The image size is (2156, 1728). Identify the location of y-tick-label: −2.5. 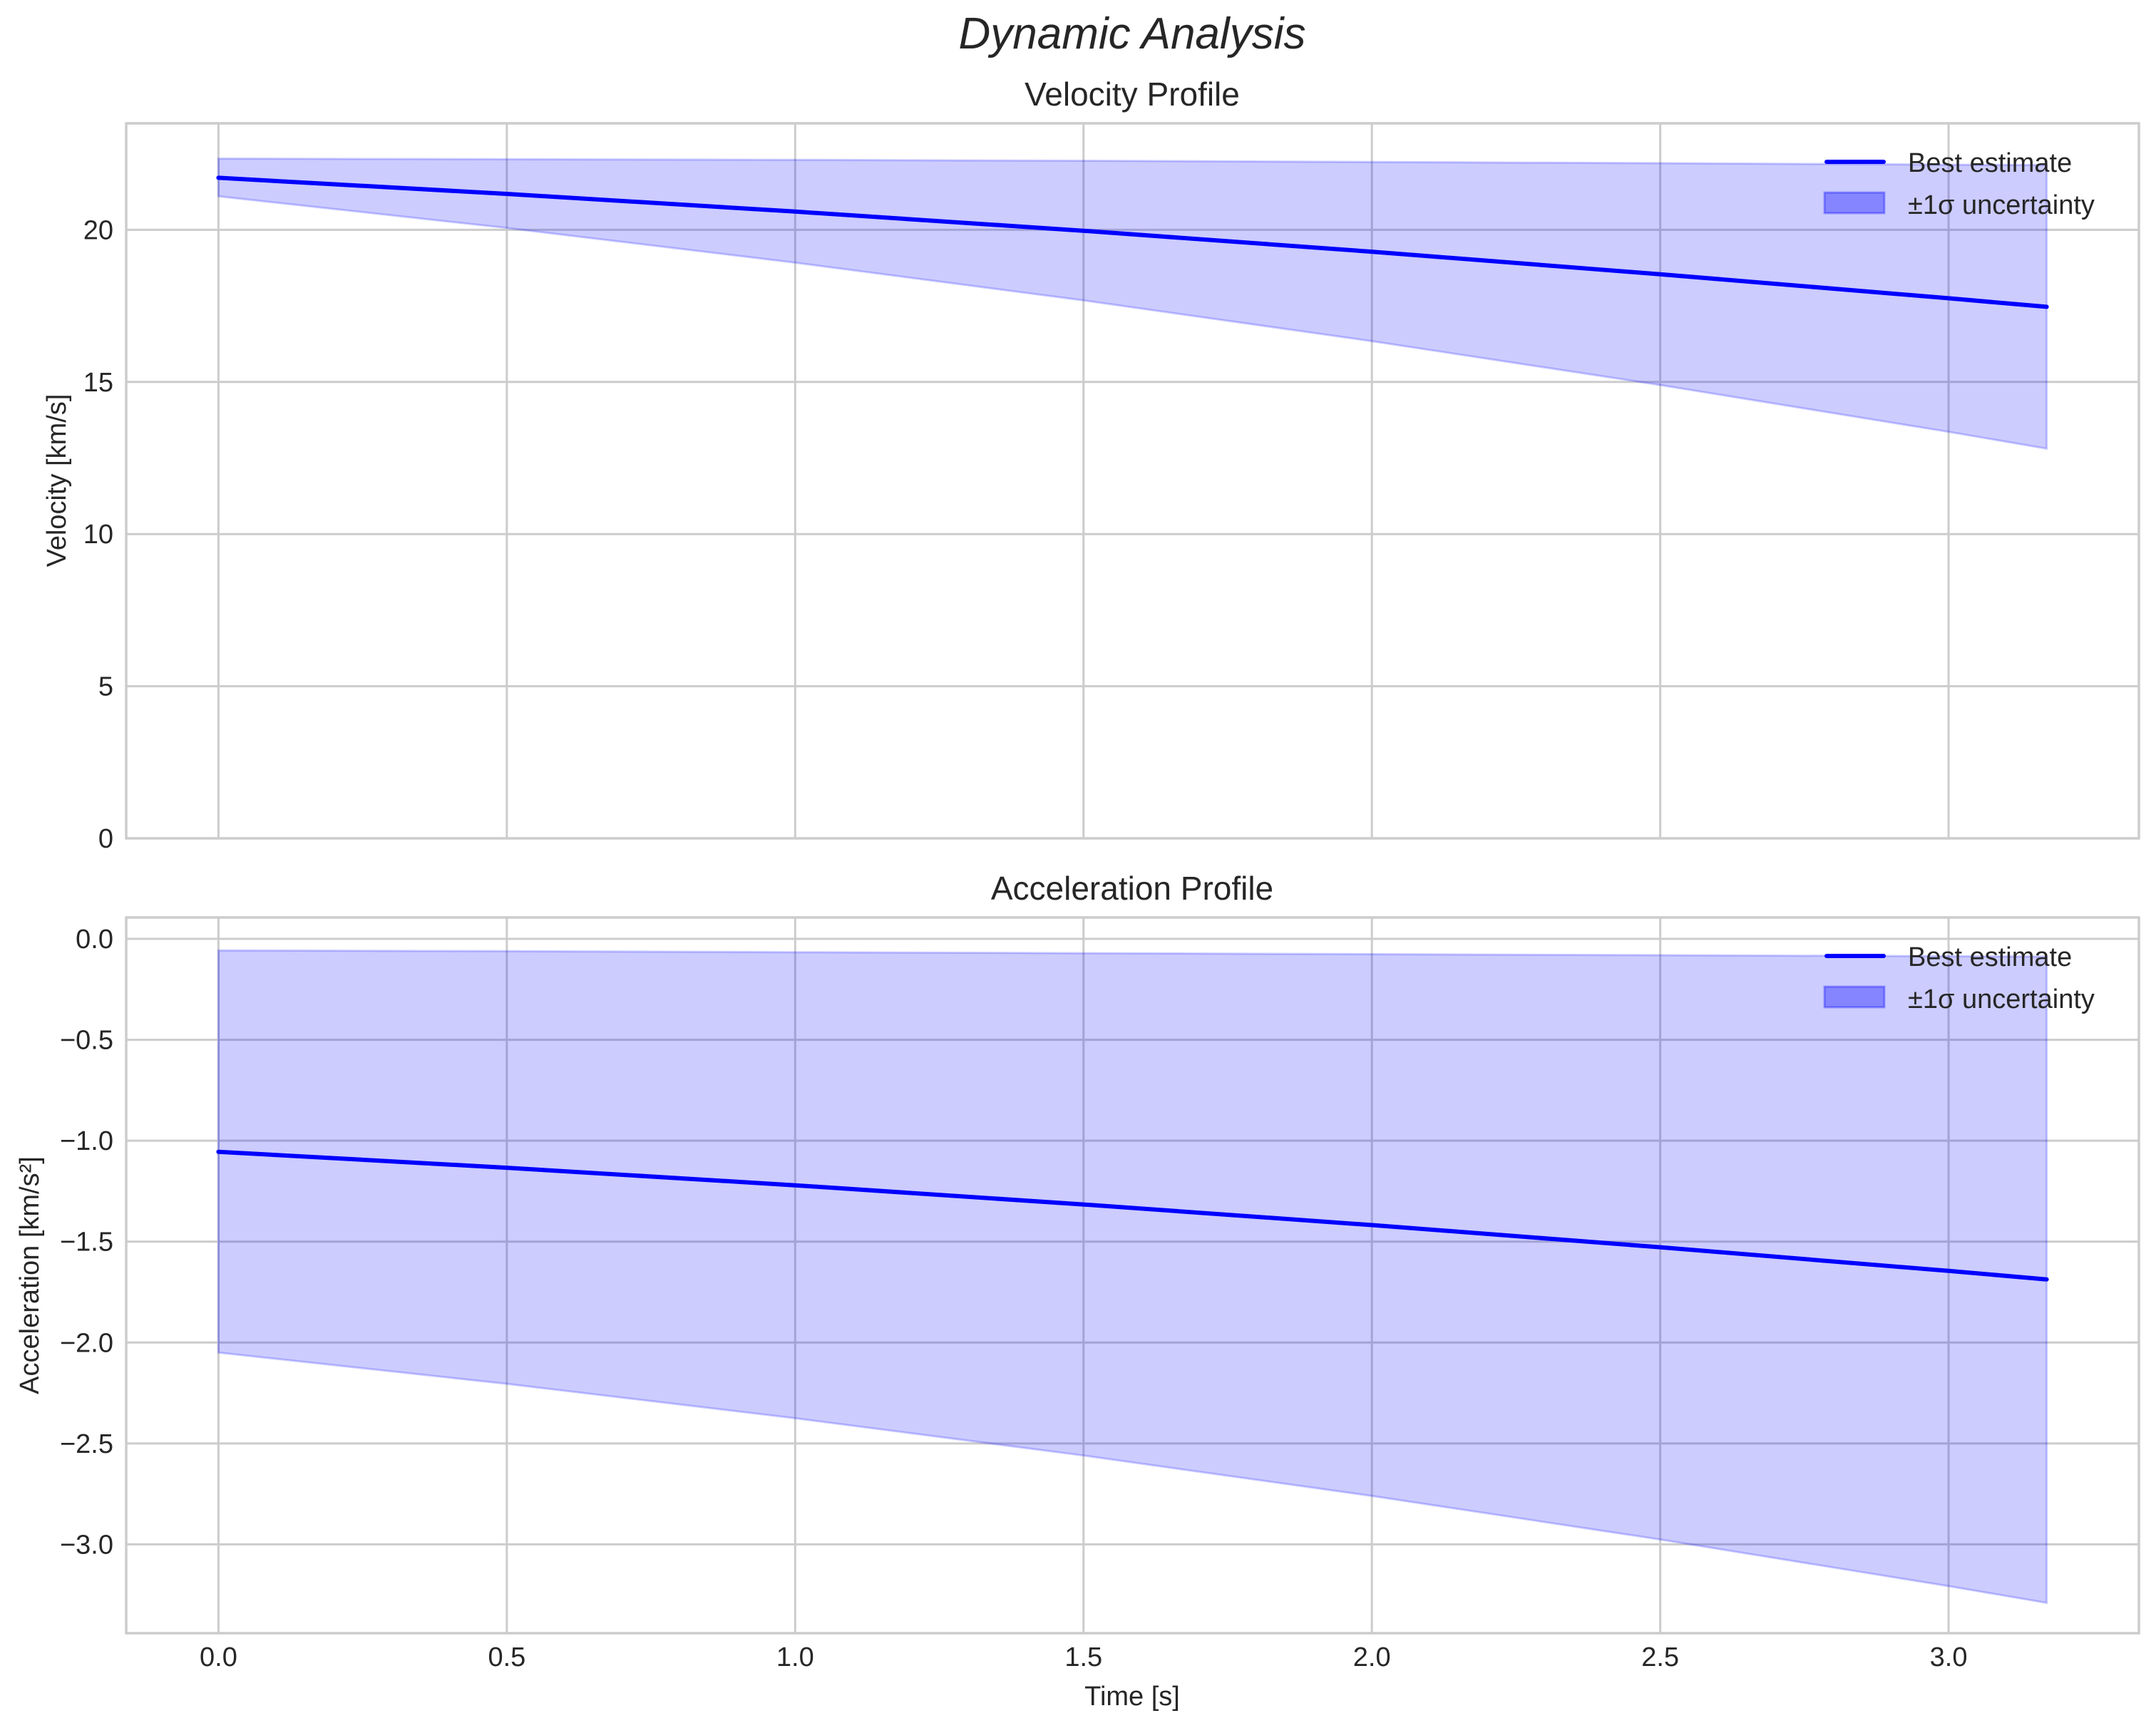
(86, 1444).